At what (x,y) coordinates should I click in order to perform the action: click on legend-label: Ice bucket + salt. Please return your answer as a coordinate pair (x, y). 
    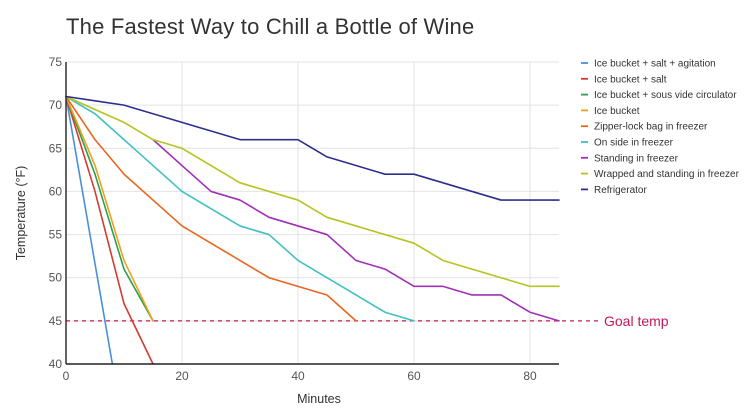
    Looking at the image, I should click on (630, 79).